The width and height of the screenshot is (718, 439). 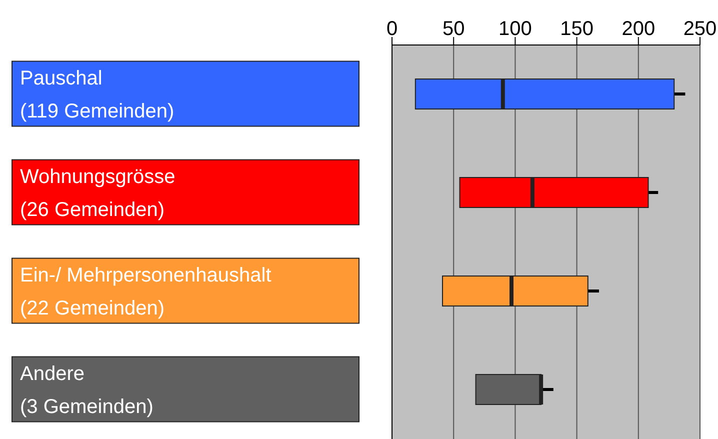 I want to click on x-tick-label: 250, so click(x=700, y=29).